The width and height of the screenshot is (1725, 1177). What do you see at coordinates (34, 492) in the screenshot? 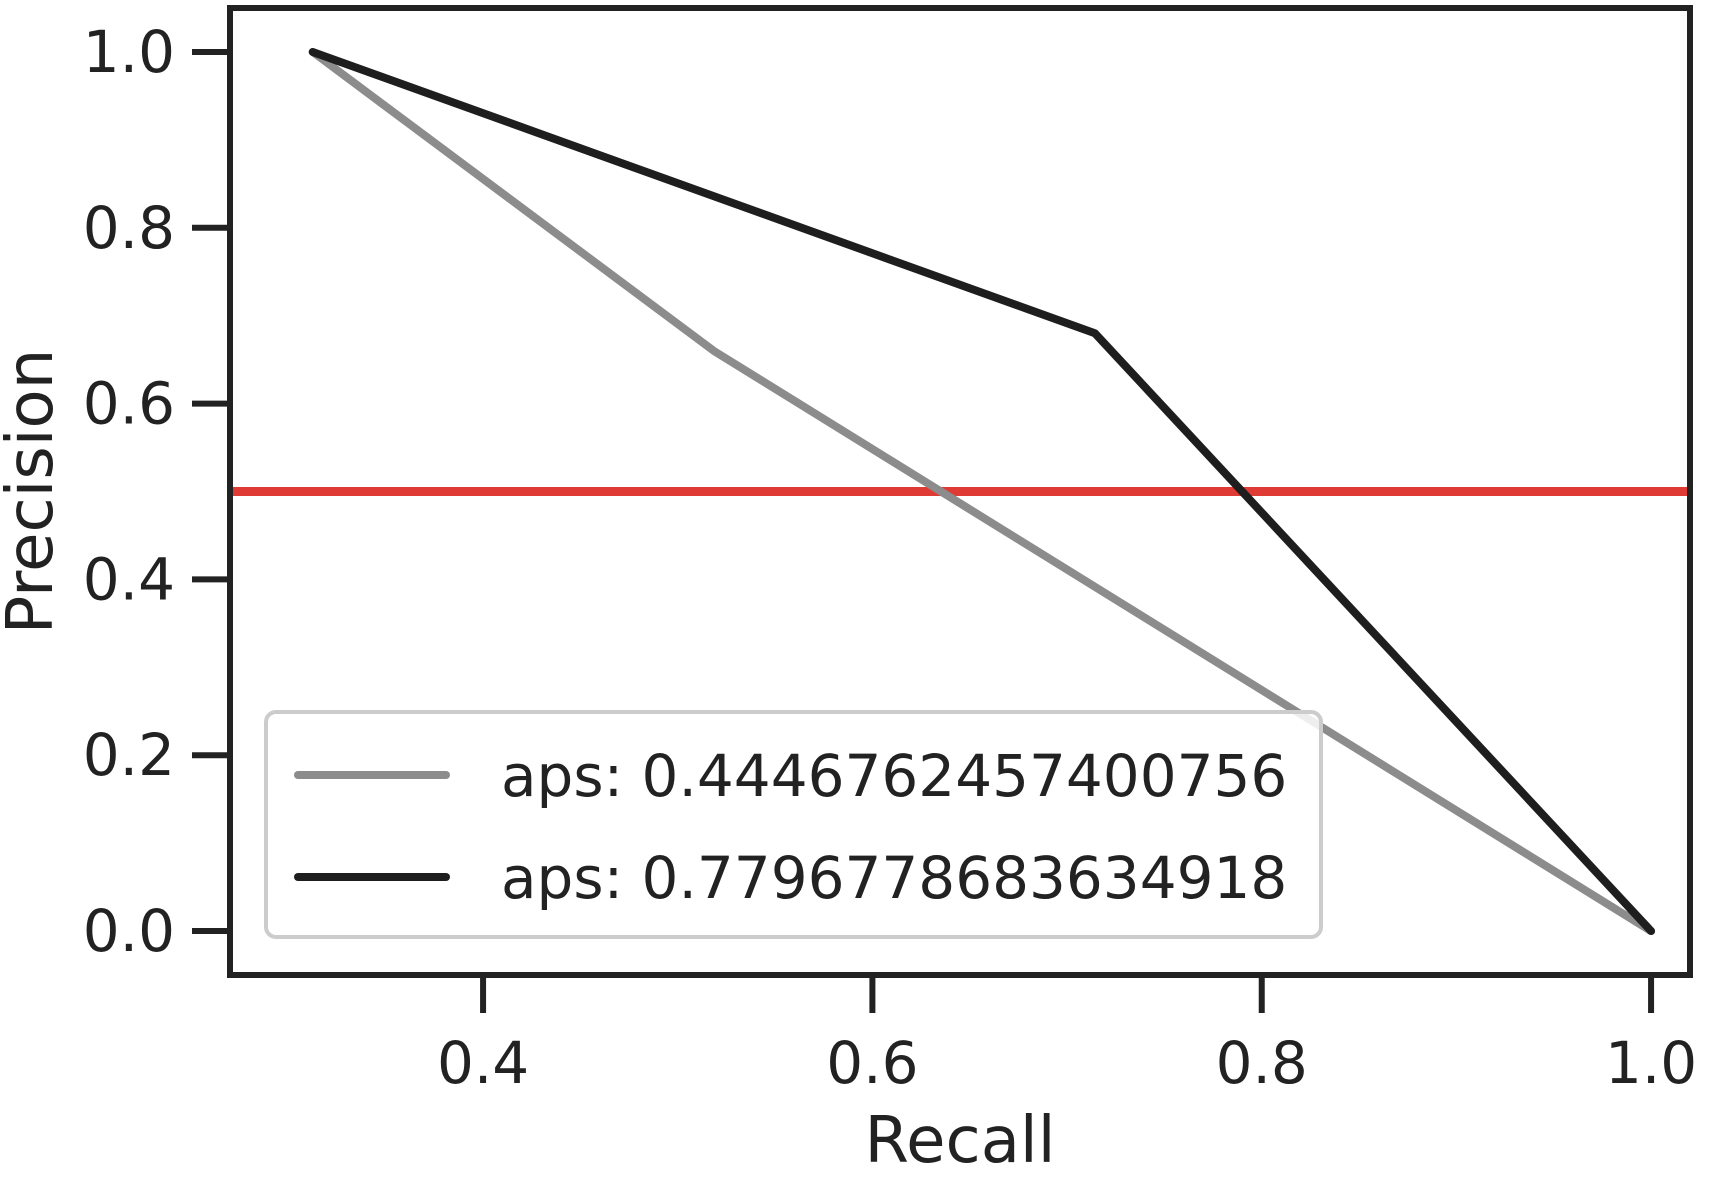
I see `y-axis-label: Precision` at bounding box center [34, 492].